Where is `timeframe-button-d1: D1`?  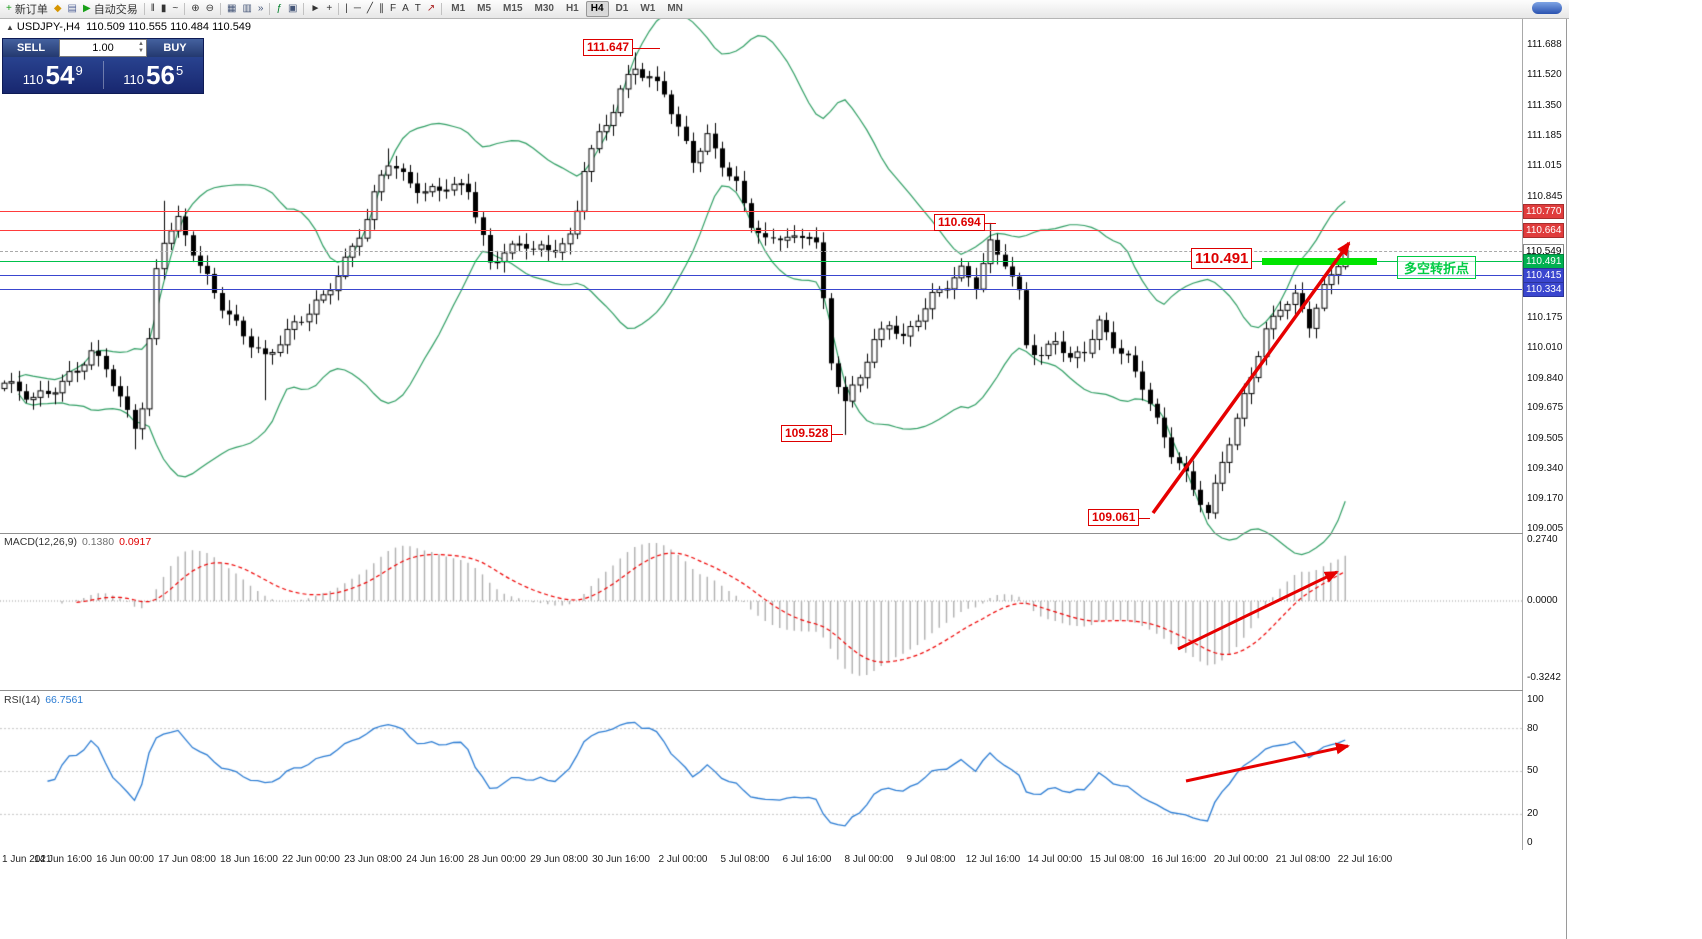
timeframe-button-d1: D1 is located at coordinates (622, 8).